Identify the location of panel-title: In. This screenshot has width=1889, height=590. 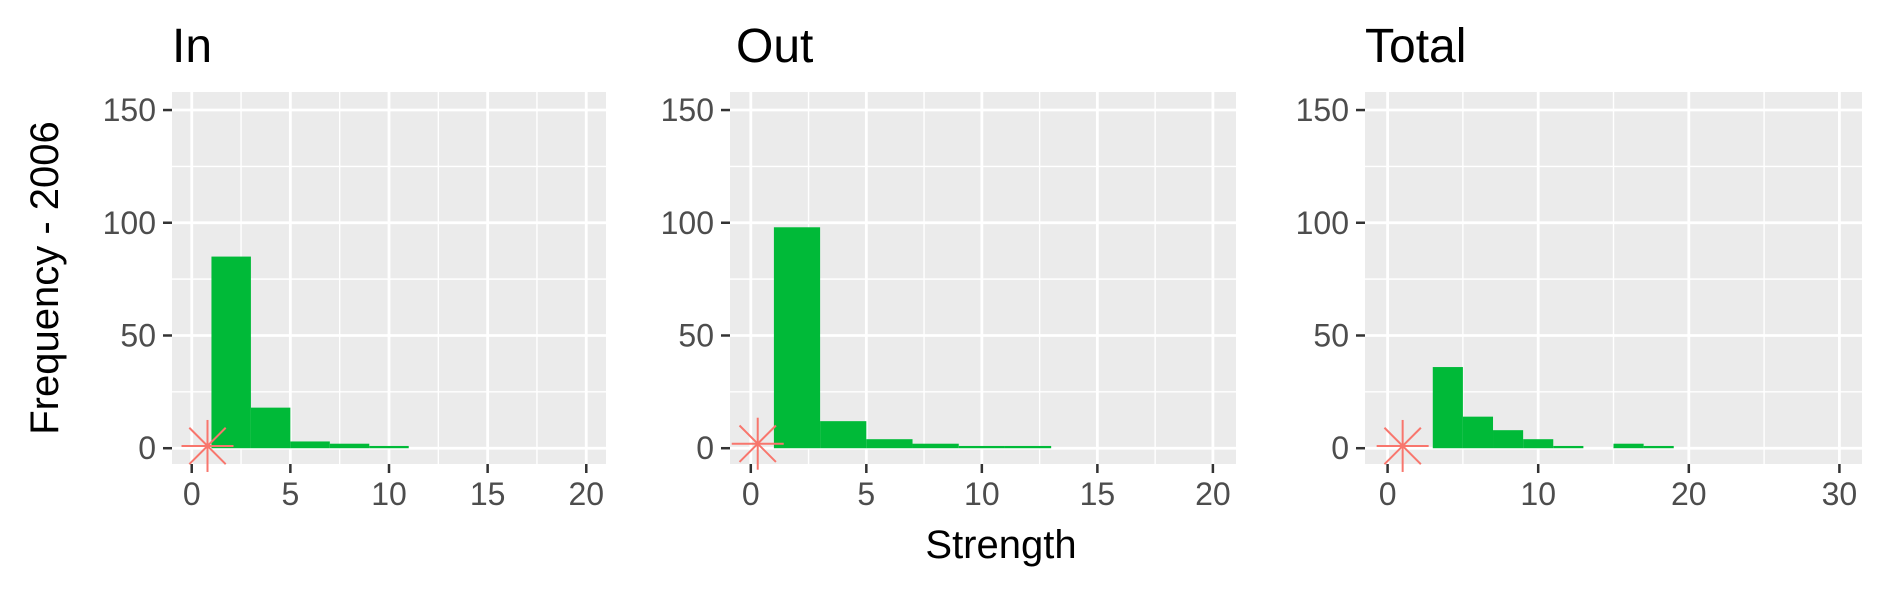
(192, 46).